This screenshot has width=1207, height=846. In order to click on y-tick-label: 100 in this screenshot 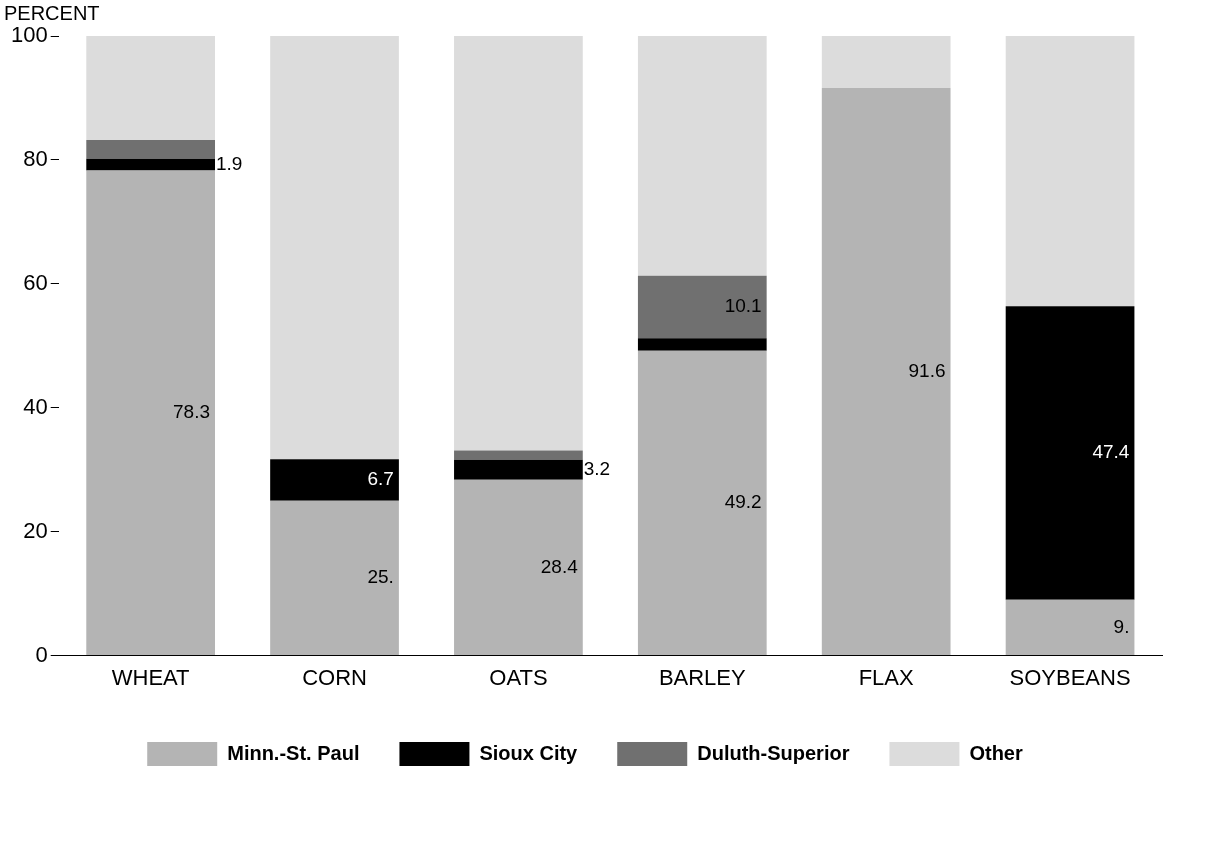, I will do `click(29, 35)`.